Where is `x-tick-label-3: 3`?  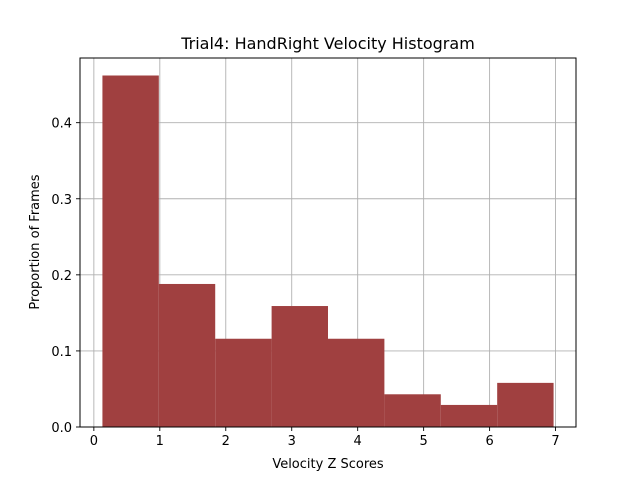 x-tick-label-3: 3 is located at coordinates (292, 441).